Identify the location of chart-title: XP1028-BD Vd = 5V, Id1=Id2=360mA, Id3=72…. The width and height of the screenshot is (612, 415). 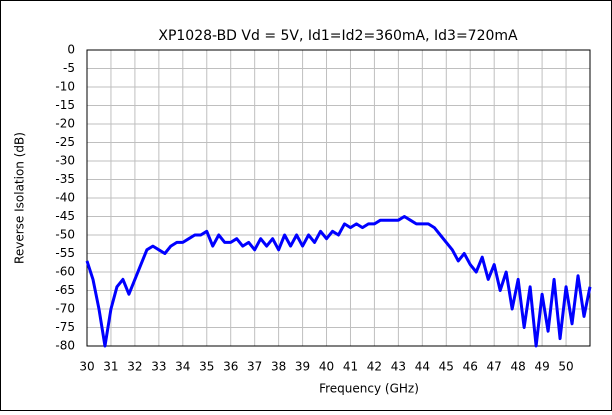
(338, 36).